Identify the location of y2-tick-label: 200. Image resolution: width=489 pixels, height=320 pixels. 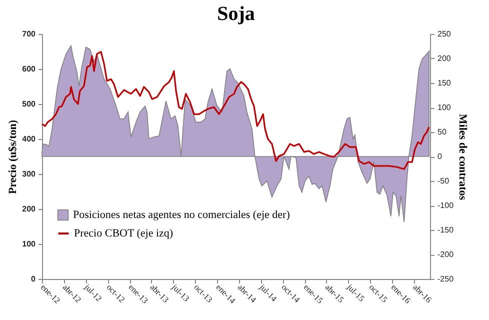
(445, 58).